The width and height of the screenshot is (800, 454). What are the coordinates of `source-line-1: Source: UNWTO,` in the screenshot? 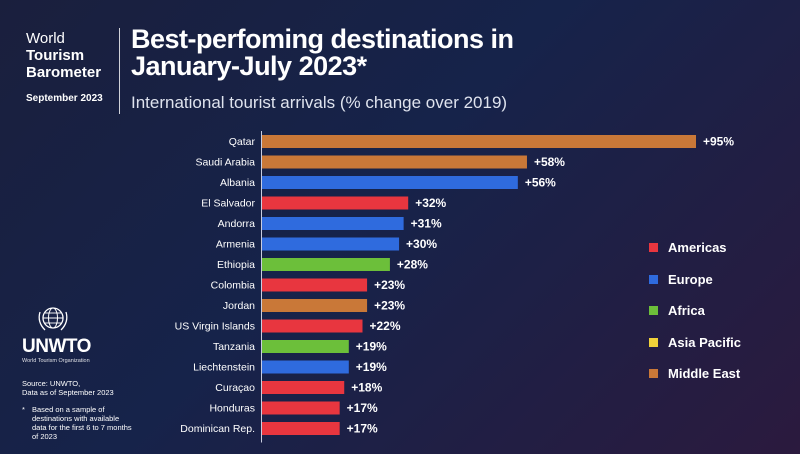 It's located at (51, 383).